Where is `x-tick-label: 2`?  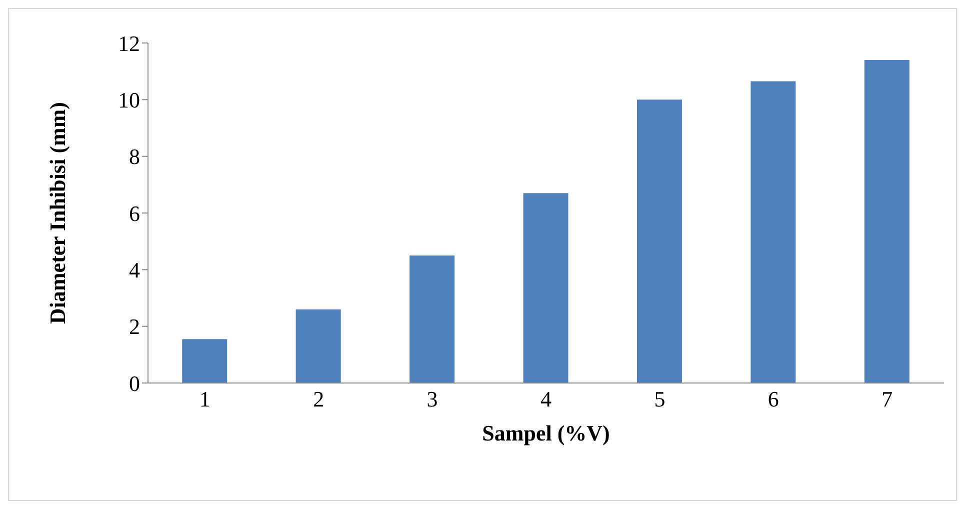
x-tick-label: 2 is located at coordinates (318, 399).